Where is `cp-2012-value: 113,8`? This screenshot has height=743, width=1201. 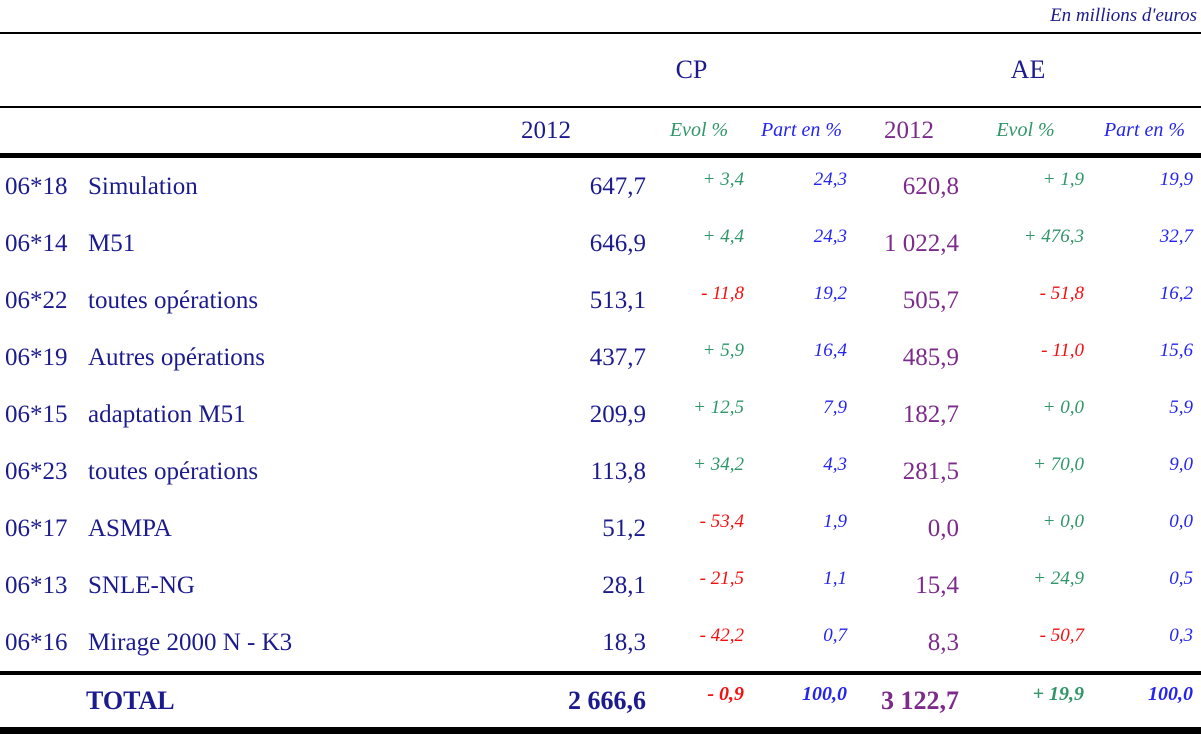
cp-2012-value: 113,8 is located at coordinates (618, 471).